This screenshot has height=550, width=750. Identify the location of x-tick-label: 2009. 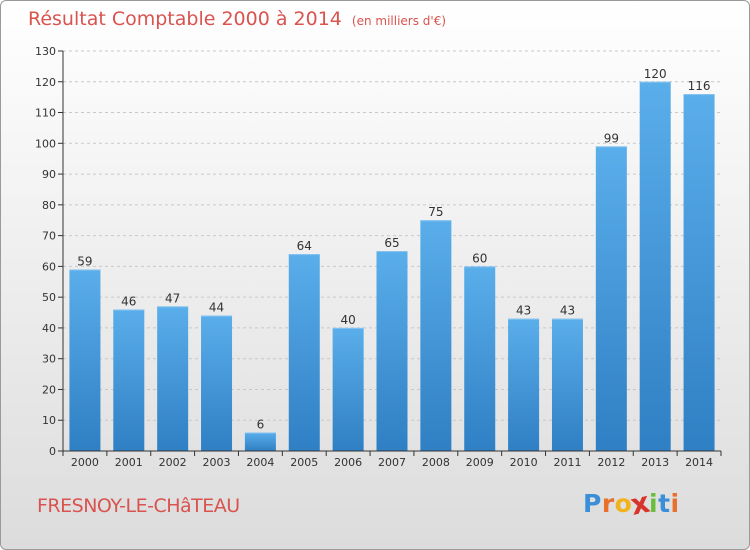
(480, 462).